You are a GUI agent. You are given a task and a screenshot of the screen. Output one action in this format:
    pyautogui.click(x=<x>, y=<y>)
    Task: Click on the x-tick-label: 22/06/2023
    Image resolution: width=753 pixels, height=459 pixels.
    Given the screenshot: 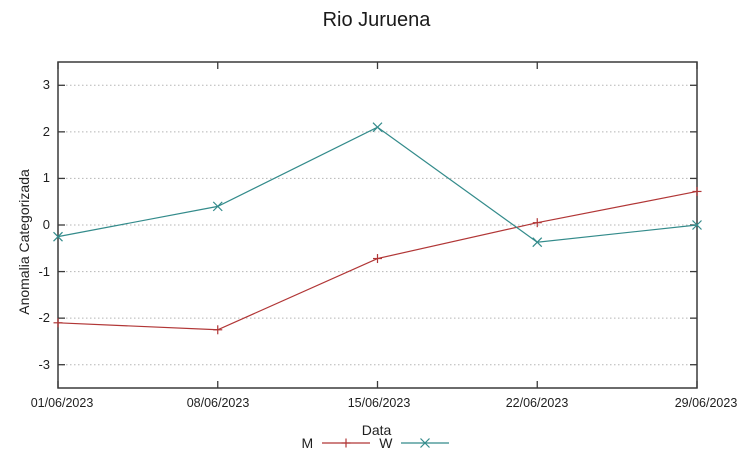 What is the action you would take?
    pyautogui.click(x=537, y=403)
    